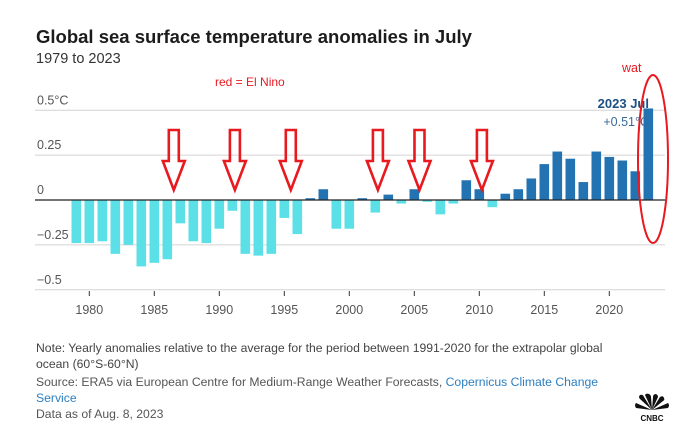 Image resolution: width=679 pixels, height=434 pixels. I want to click on x-tick-label: 2015, so click(544, 310).